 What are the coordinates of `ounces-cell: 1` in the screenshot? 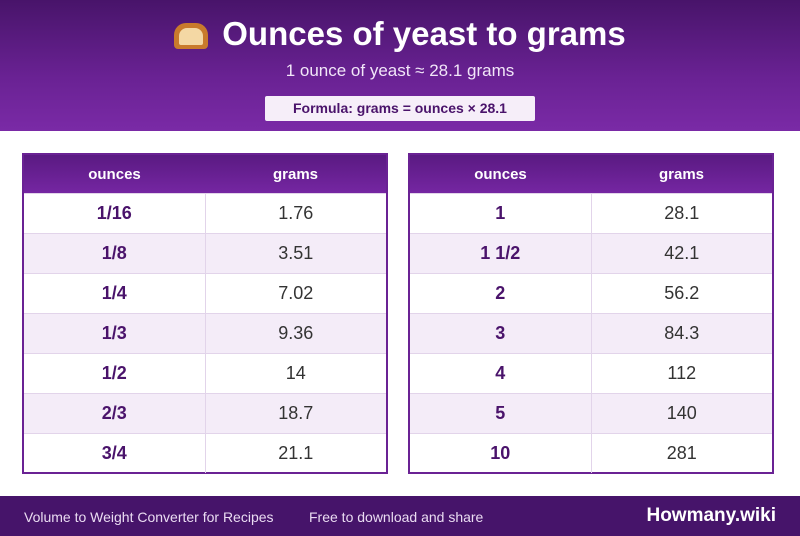 It's located at (501, 213).